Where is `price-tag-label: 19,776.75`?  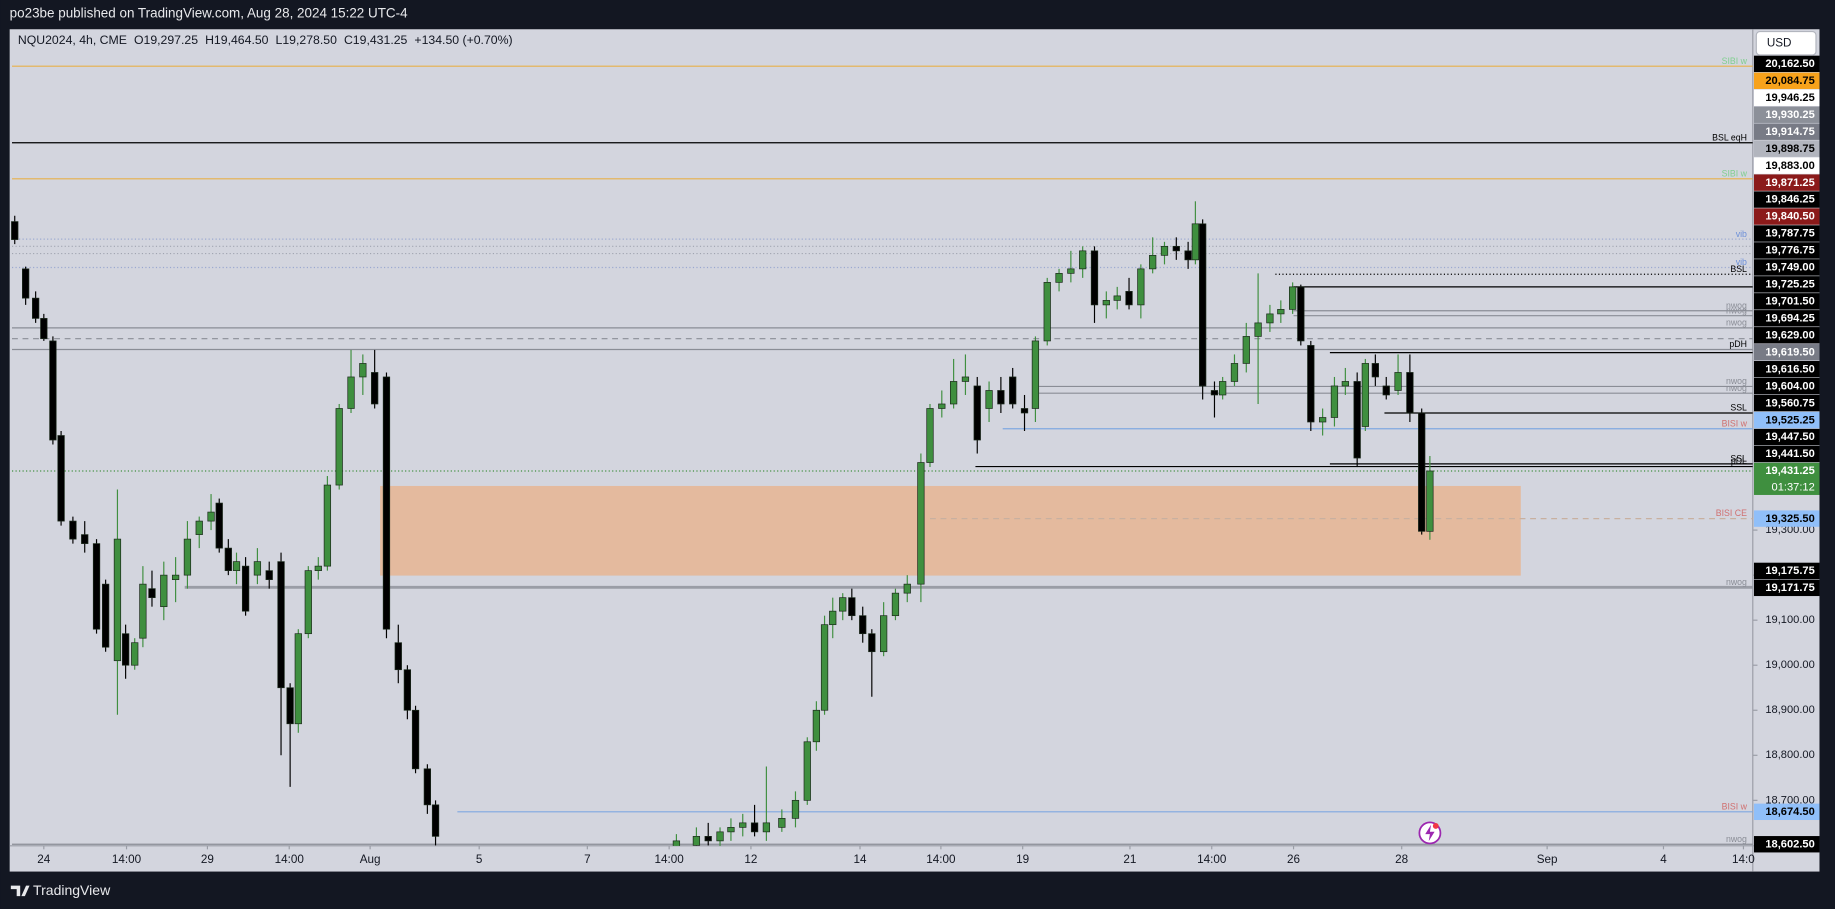
price-tag-label: 19,776.75 is located at coordinates (1789, 251).